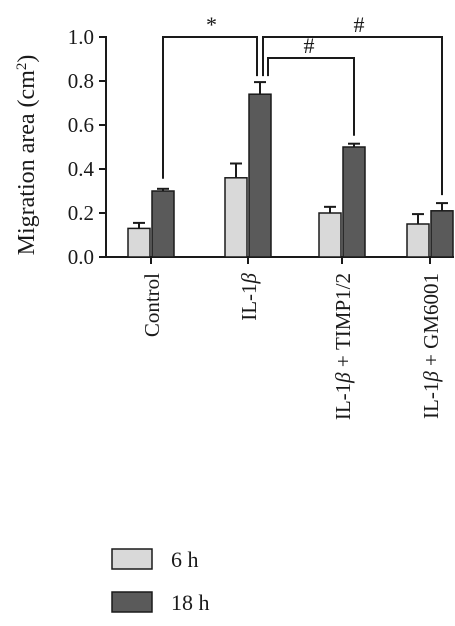 The width and height of the screenshot is (455, 626). Describe the element at coordinates (81, 213) in the screenshot. I see `y-tick-label: 0.2` at that location.